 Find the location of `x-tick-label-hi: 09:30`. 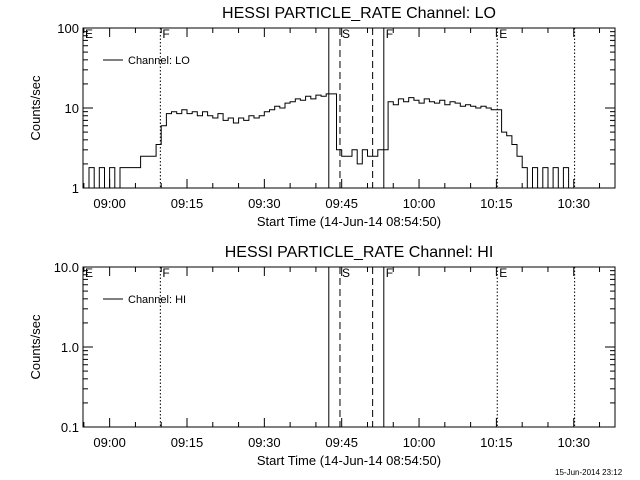

x-tick-label-hi: 09:30 is located at coordinates (264, 442).